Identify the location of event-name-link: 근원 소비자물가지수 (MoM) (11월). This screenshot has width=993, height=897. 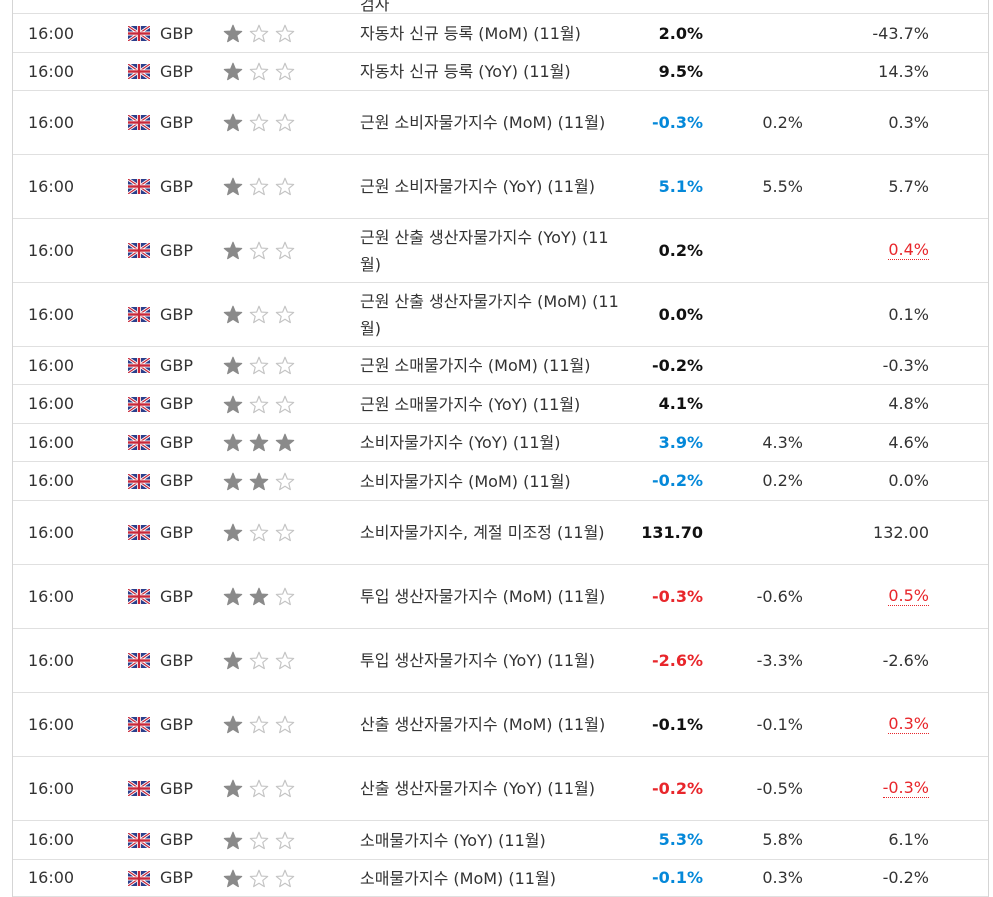
(494, 122).